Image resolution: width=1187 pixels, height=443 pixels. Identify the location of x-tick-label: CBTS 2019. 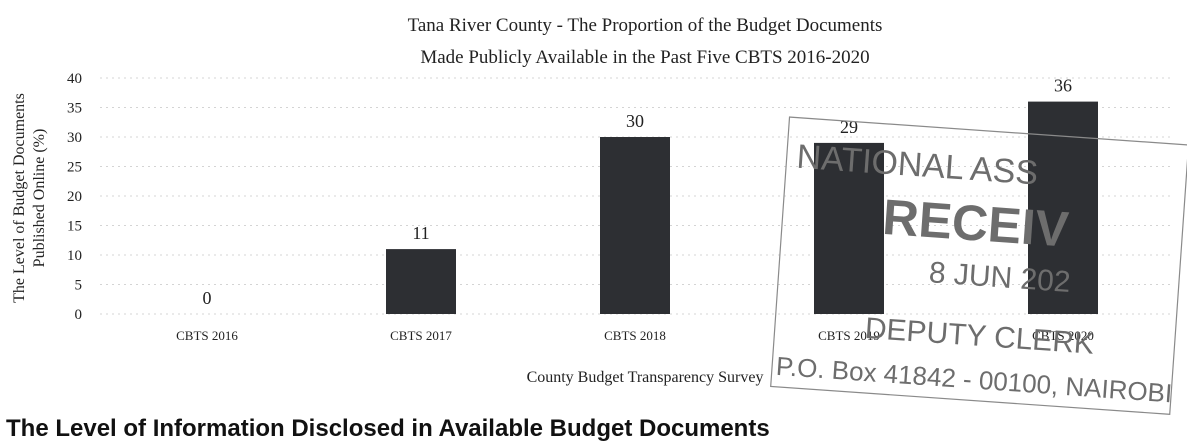
(849, 335).